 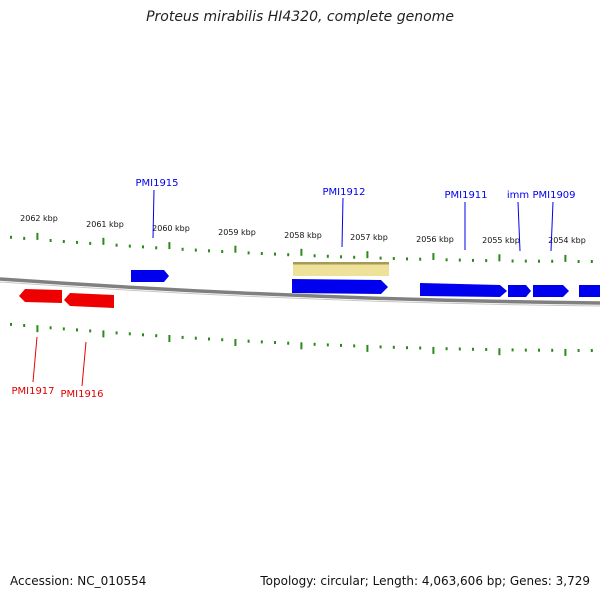 What do you see at coordinates (171, 228) in the screenshot?
I see `kbp-label: 2060 kbp` at bounding box center [171, 228].